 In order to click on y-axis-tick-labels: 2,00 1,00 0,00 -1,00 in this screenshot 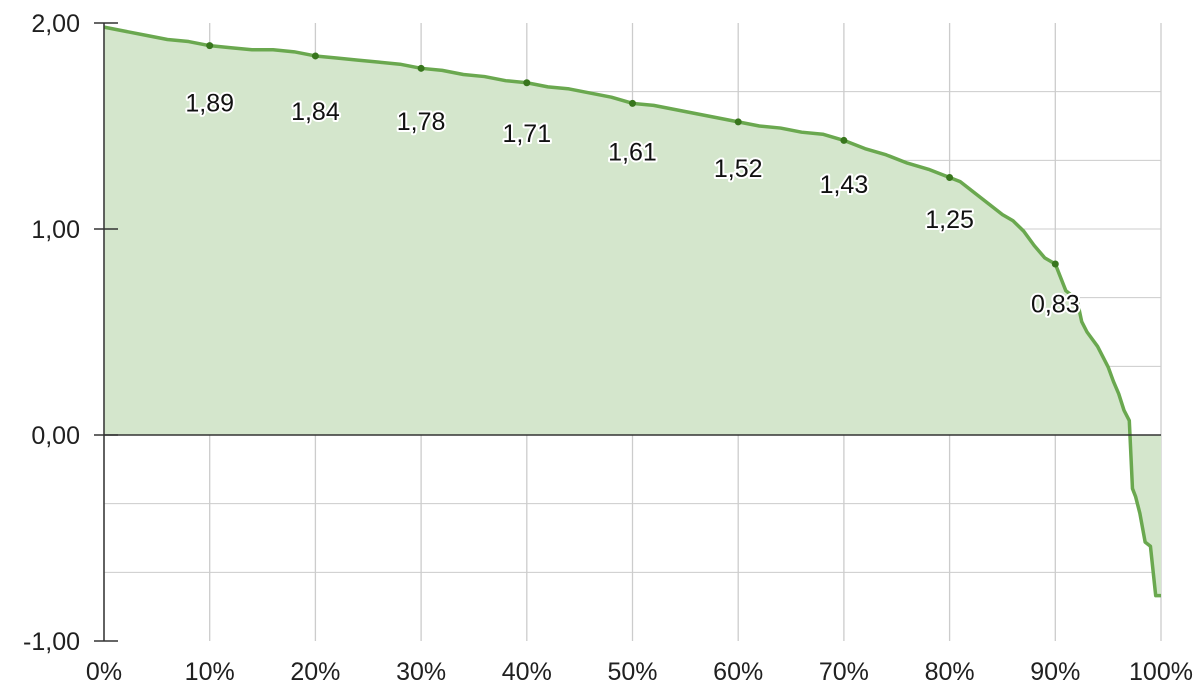, I will do `click(51, 333)`.